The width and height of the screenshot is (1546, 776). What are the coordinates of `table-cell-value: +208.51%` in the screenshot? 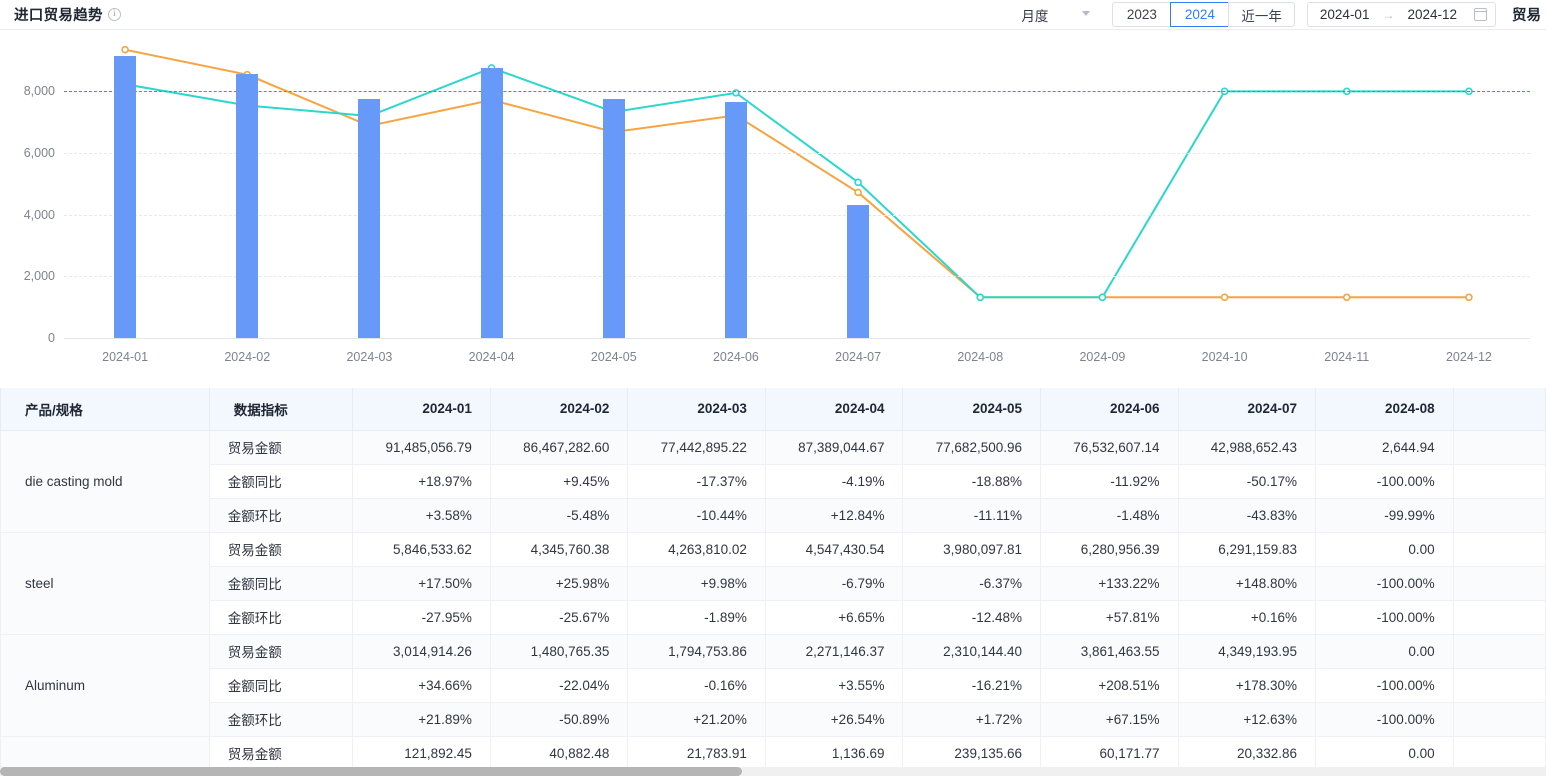 It's located at (1109, 685).